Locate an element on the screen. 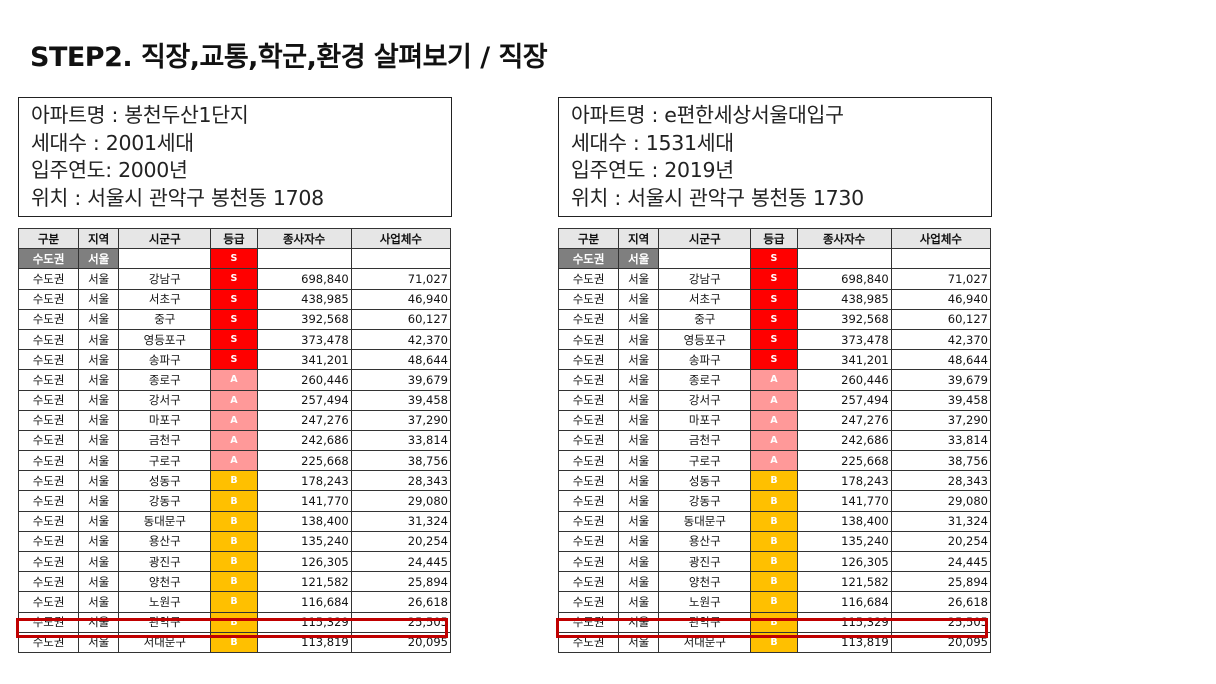  col-employees-cell: 438,985 is located at coordinates (844, 299).